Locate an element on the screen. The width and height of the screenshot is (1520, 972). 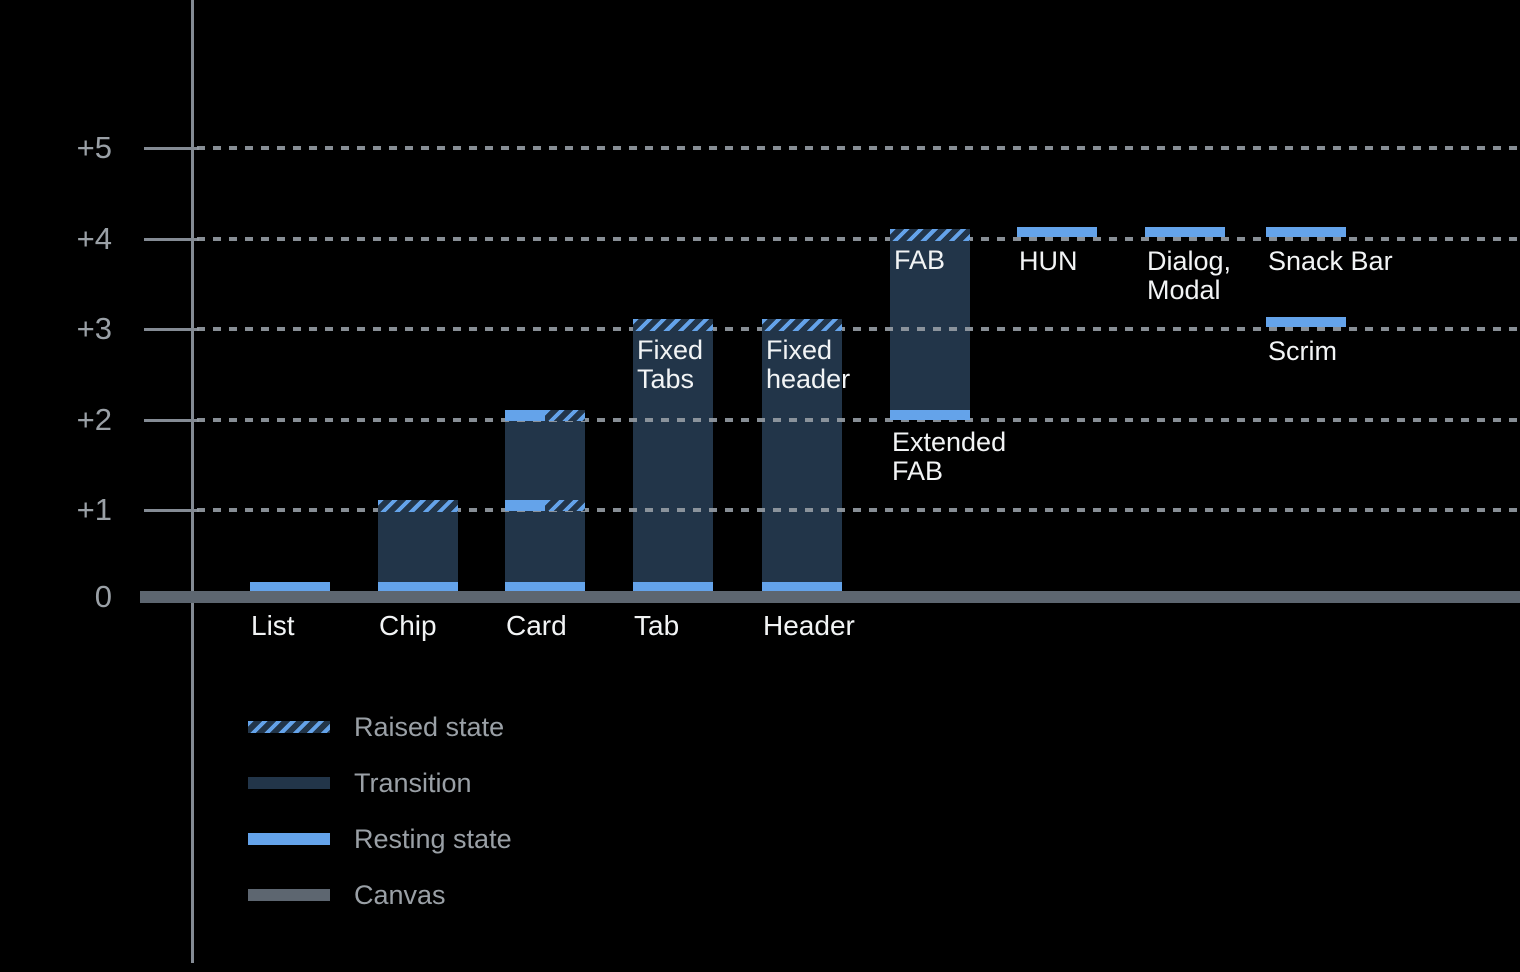
below-label-scrim: Scrim is located at coordinates (1302, 351).